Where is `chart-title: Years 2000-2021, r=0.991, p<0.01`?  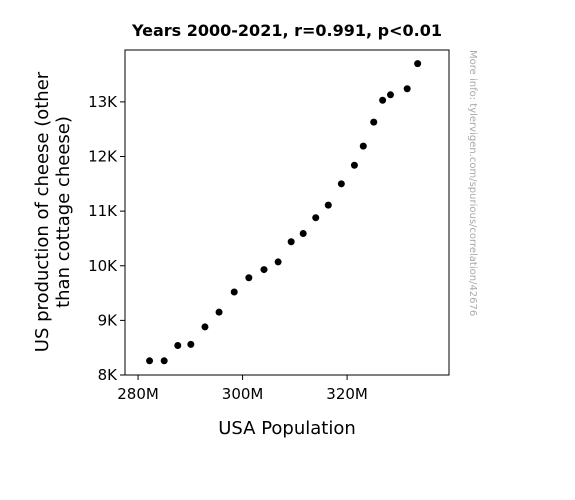
chart-title: Years 2000-2021, r=0.991, p<0.01 is located at coordinates (286, 30).